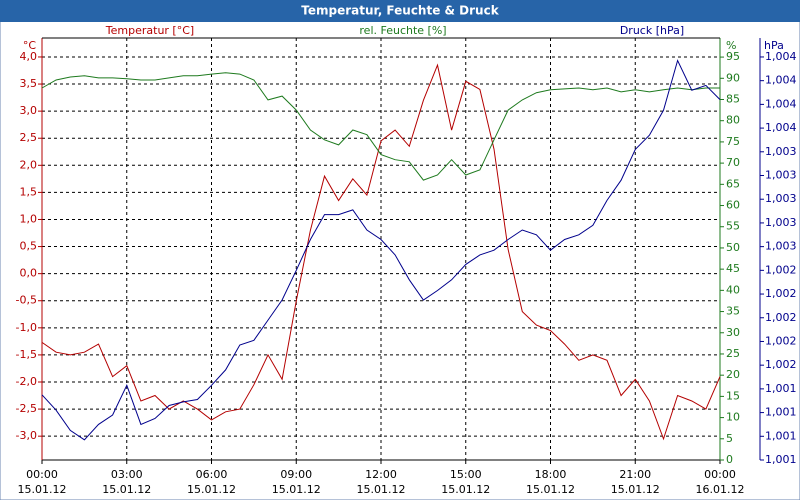 The height and width of the screenshot is (500, 800). Describe the element at coordinates (731, 45) in the screenshot. I see `y2-axis-label: %` at that location.